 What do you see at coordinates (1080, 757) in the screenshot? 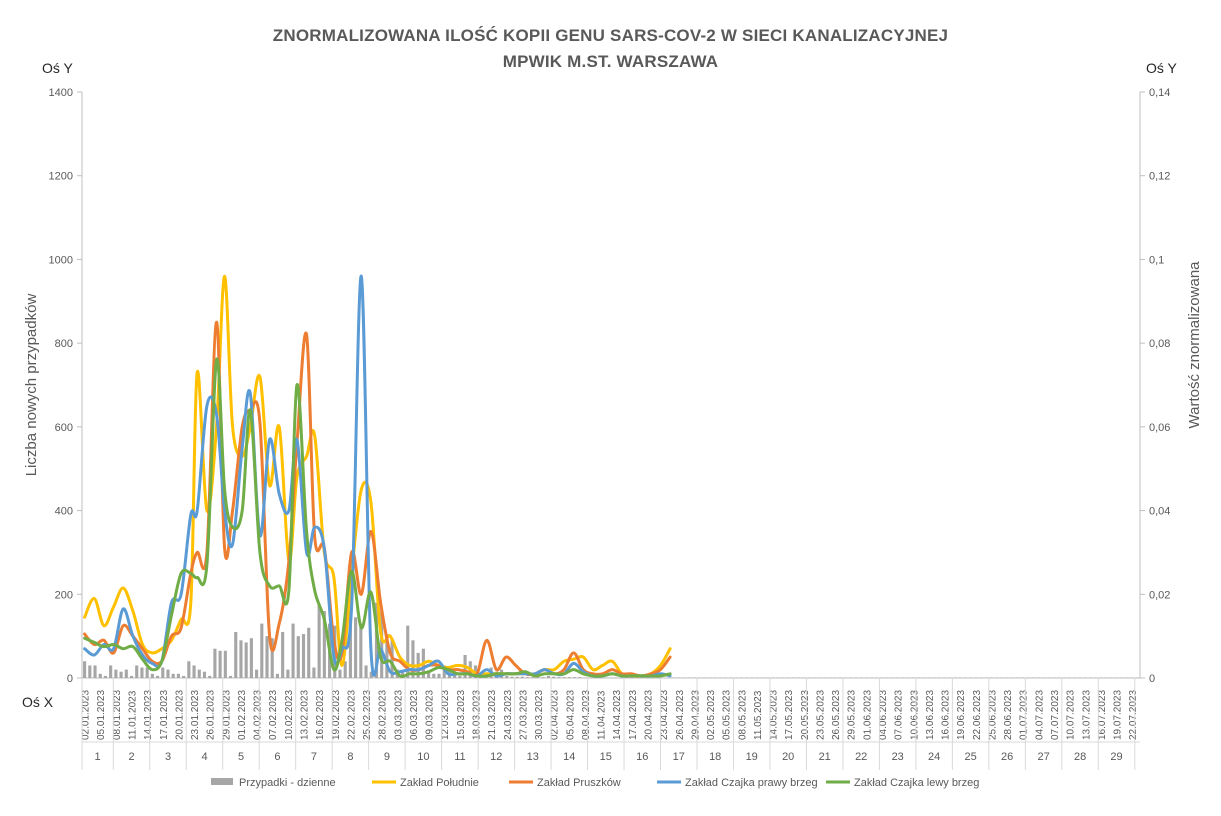
I see `week-label: 28` at bounding box center [1080, 757].